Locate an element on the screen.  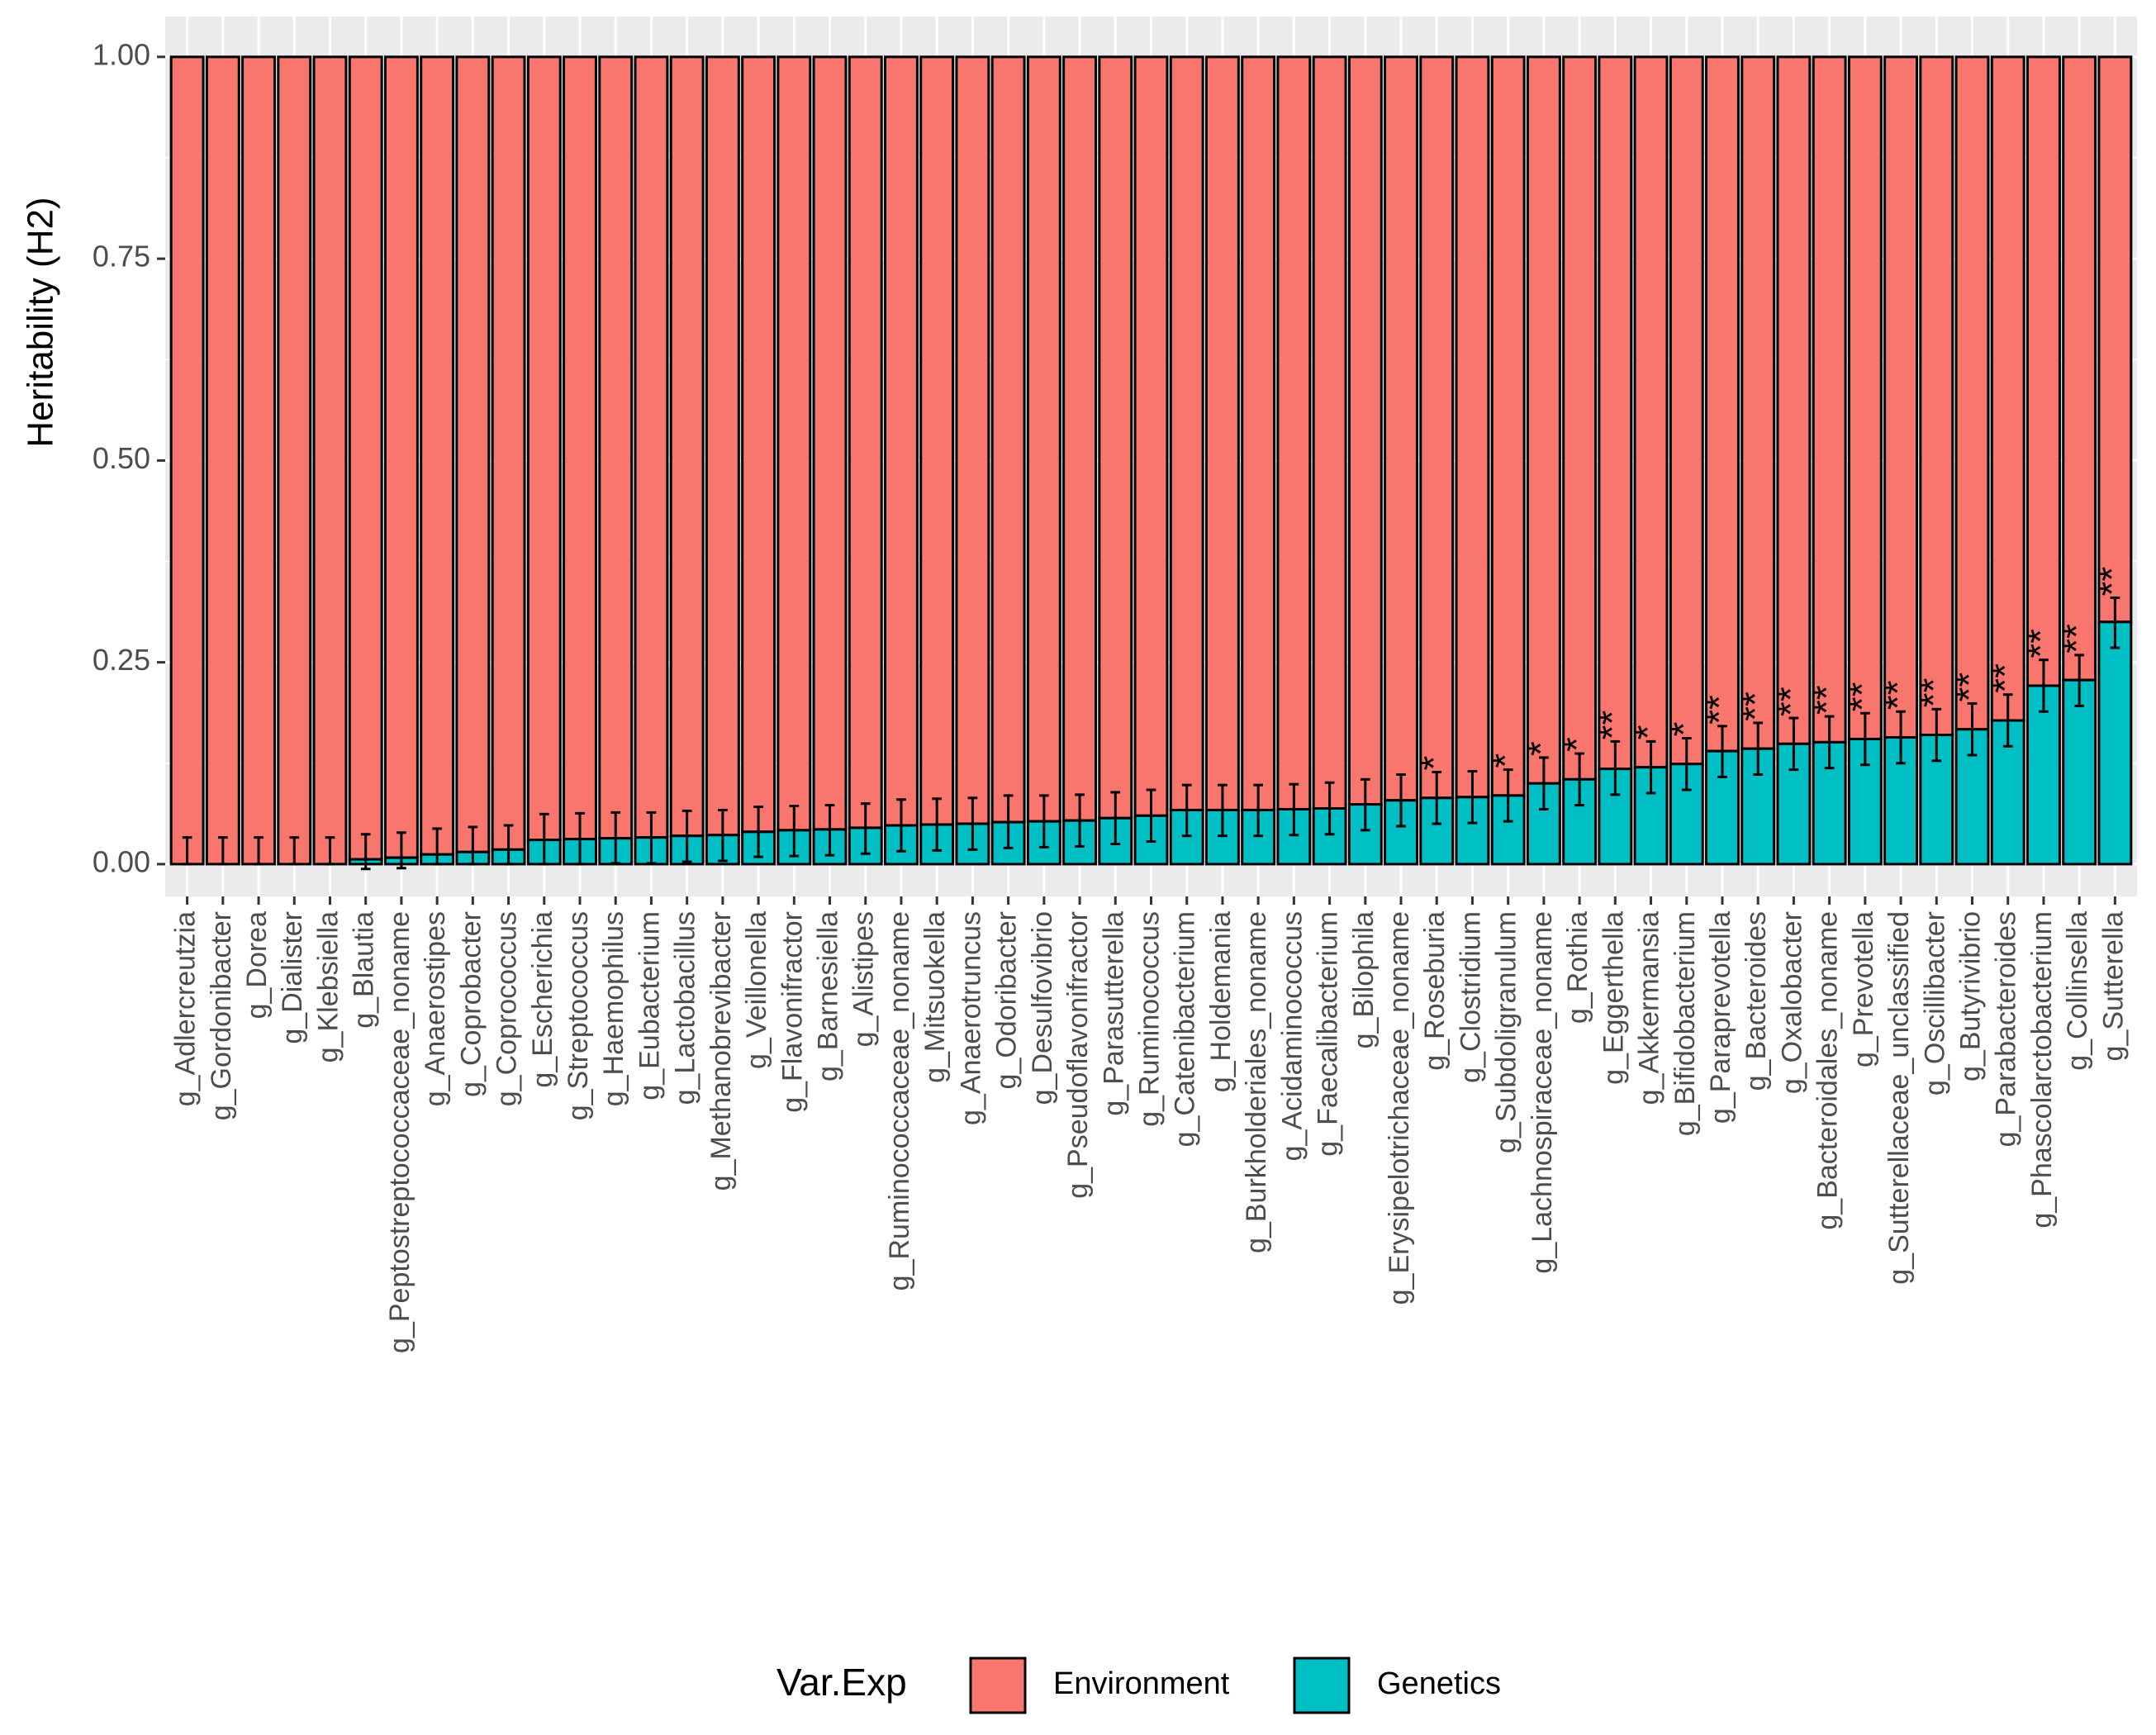
x-tick-label: g_Haemophilus is located at coordinates (613, 1008).